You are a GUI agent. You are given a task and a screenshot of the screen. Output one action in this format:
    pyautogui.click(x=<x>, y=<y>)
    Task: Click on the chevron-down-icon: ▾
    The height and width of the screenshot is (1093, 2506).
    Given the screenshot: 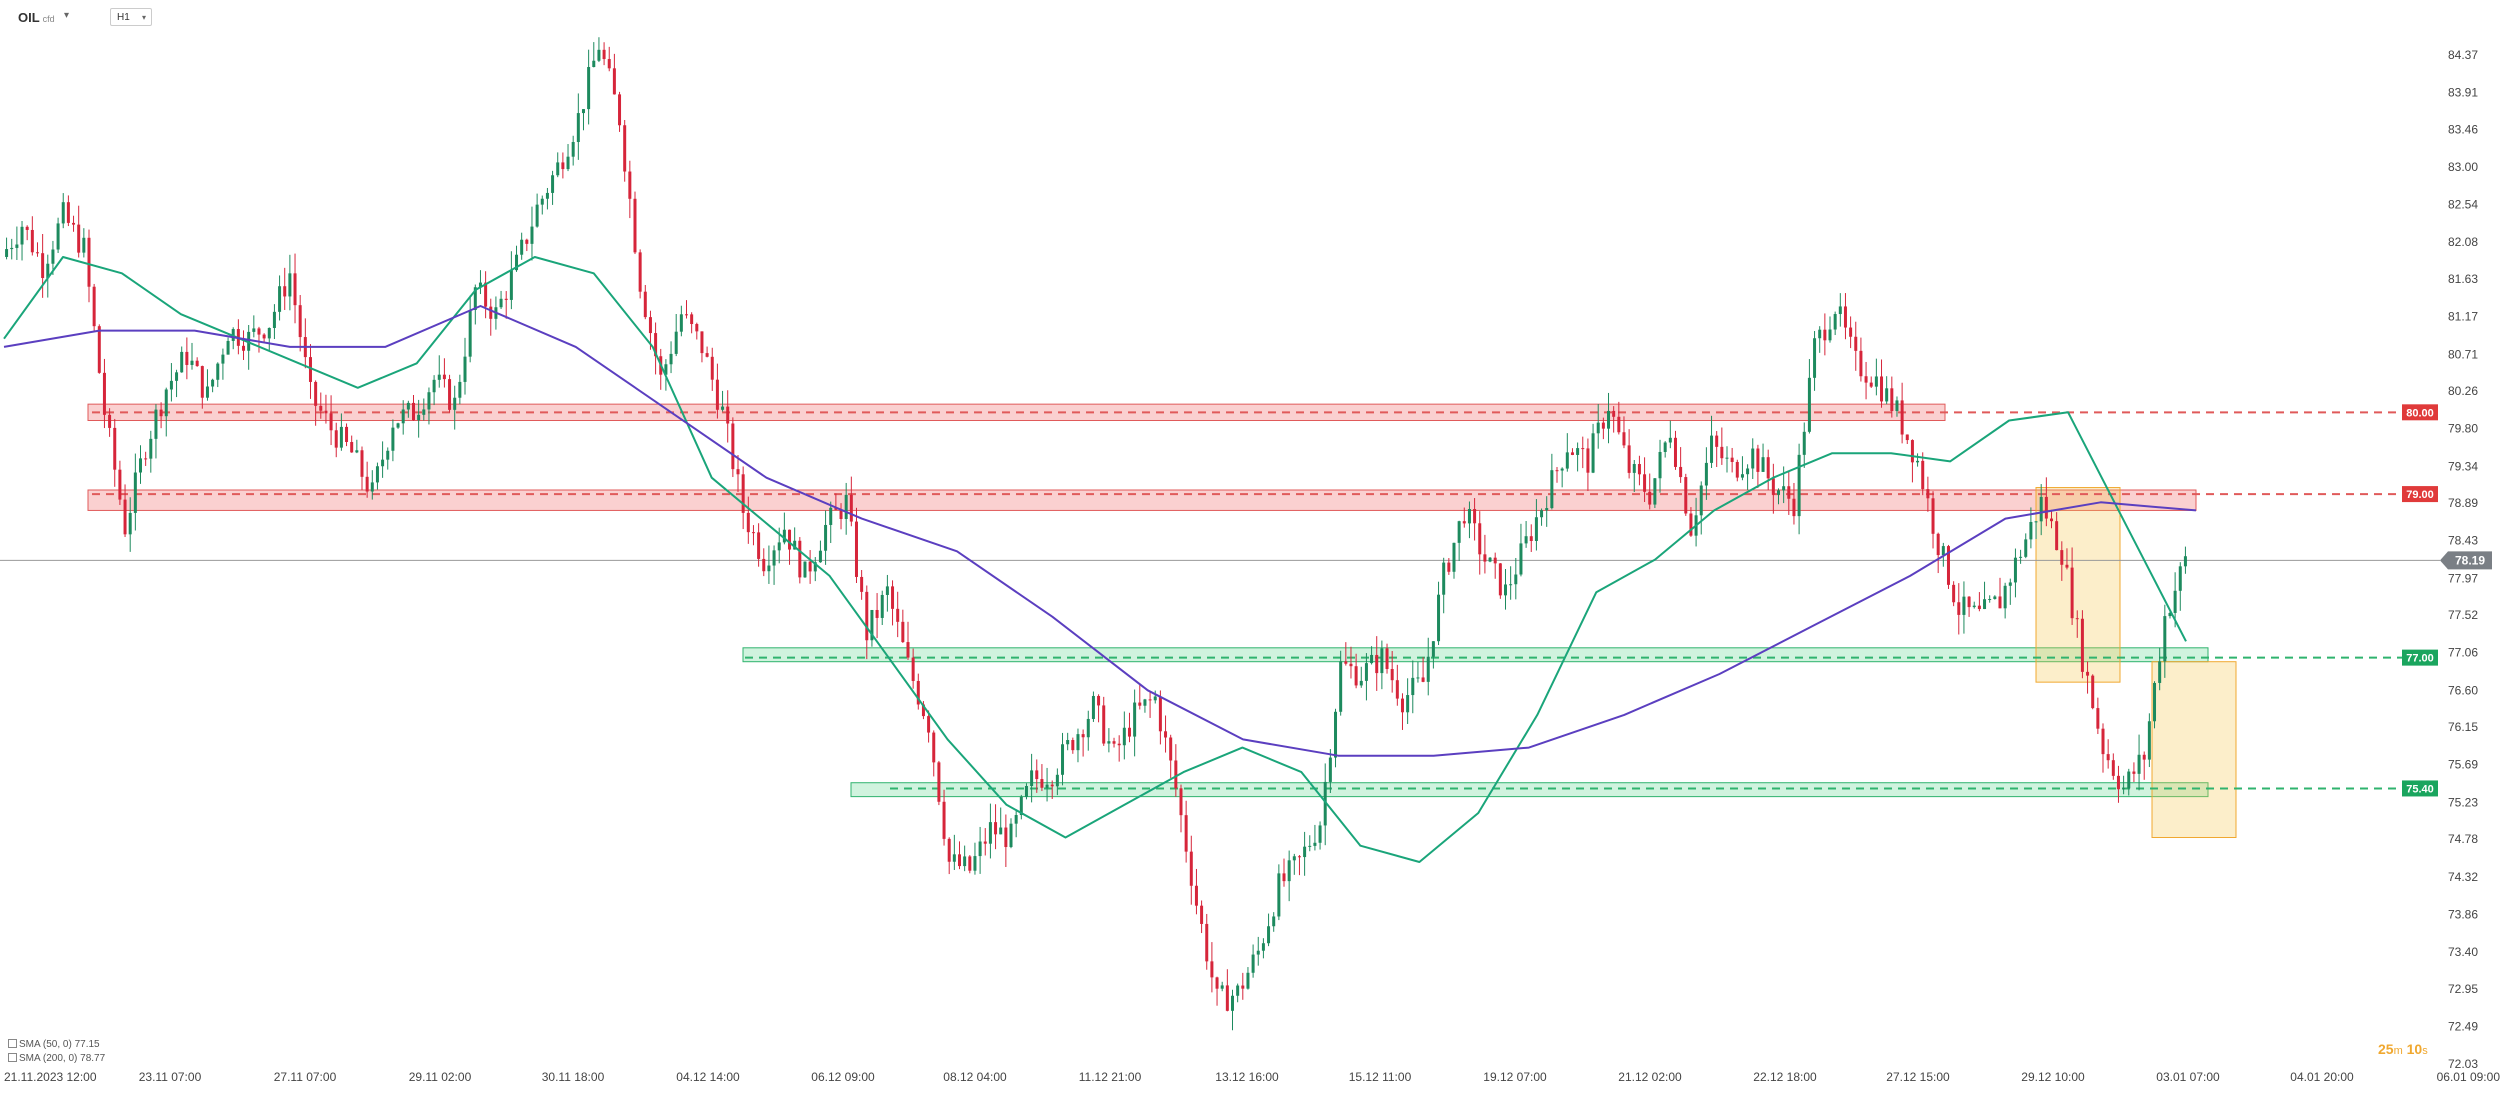 What is the action you would take?
    pyautogui.click(x=67, y=15)
    